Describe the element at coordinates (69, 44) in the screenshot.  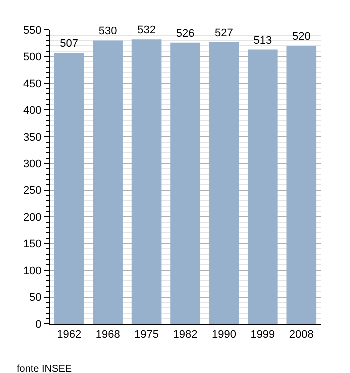
I see `data-label: 507` at that location.